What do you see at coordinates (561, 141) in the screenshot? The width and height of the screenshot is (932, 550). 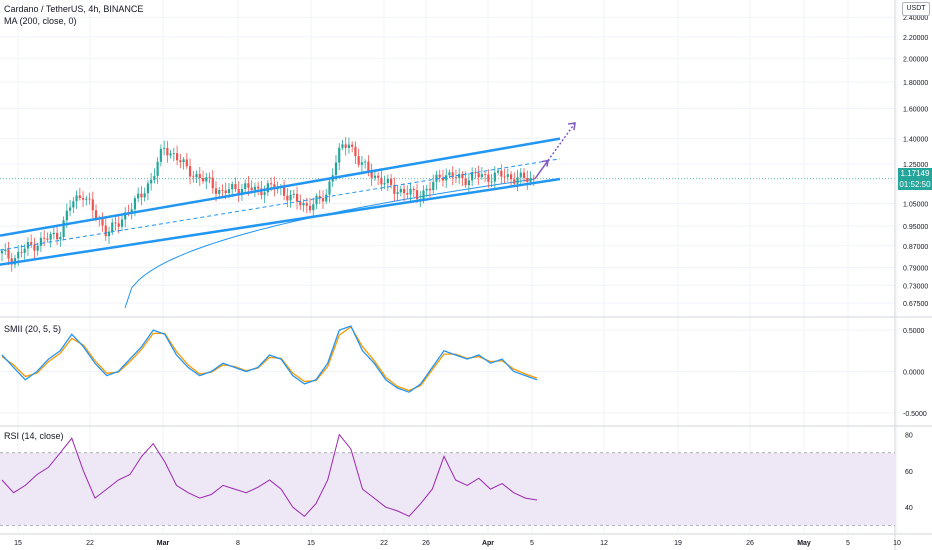 I see `arrow-segment` at bounding box center [561, 141].